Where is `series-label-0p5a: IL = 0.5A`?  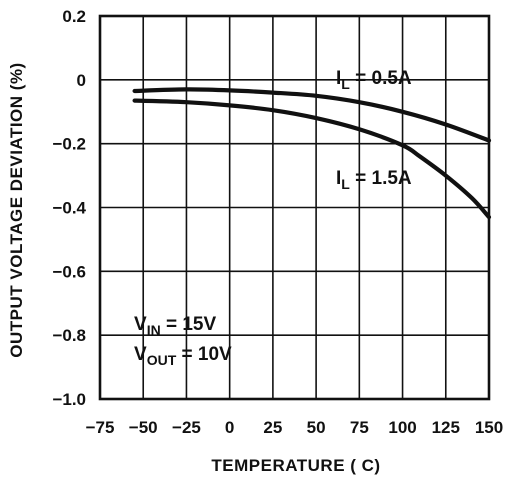
series-label-0p5a: IL = 0.5A is located at coordinates (374, 80).